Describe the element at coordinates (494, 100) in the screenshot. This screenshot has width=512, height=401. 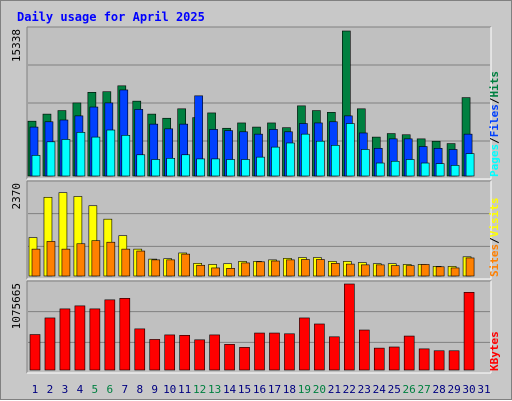
I see `legend-panel-1-part-3: /` at that location.